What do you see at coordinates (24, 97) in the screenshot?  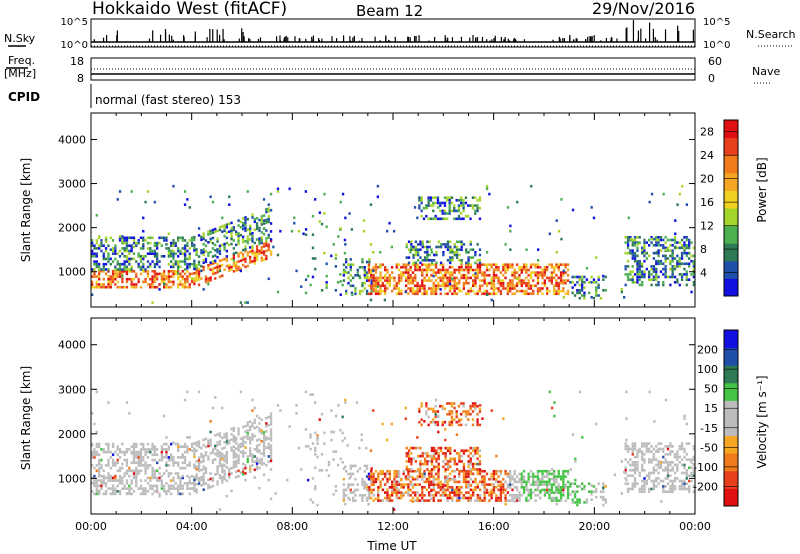 I see `cpid-label: CPID` at bounding box center [24, 97].